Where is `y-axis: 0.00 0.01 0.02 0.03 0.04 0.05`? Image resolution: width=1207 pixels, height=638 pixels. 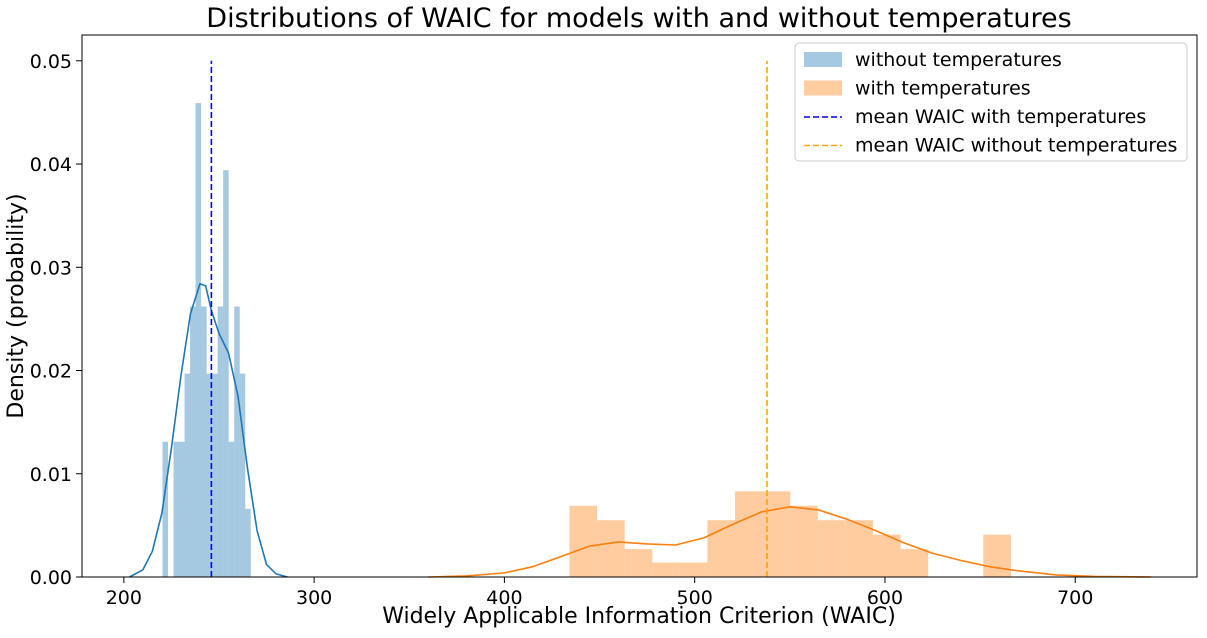 y-axis: 0.00 0.01 0.02 0.03 0.04 0.05 is located at coordinates (56, 320).